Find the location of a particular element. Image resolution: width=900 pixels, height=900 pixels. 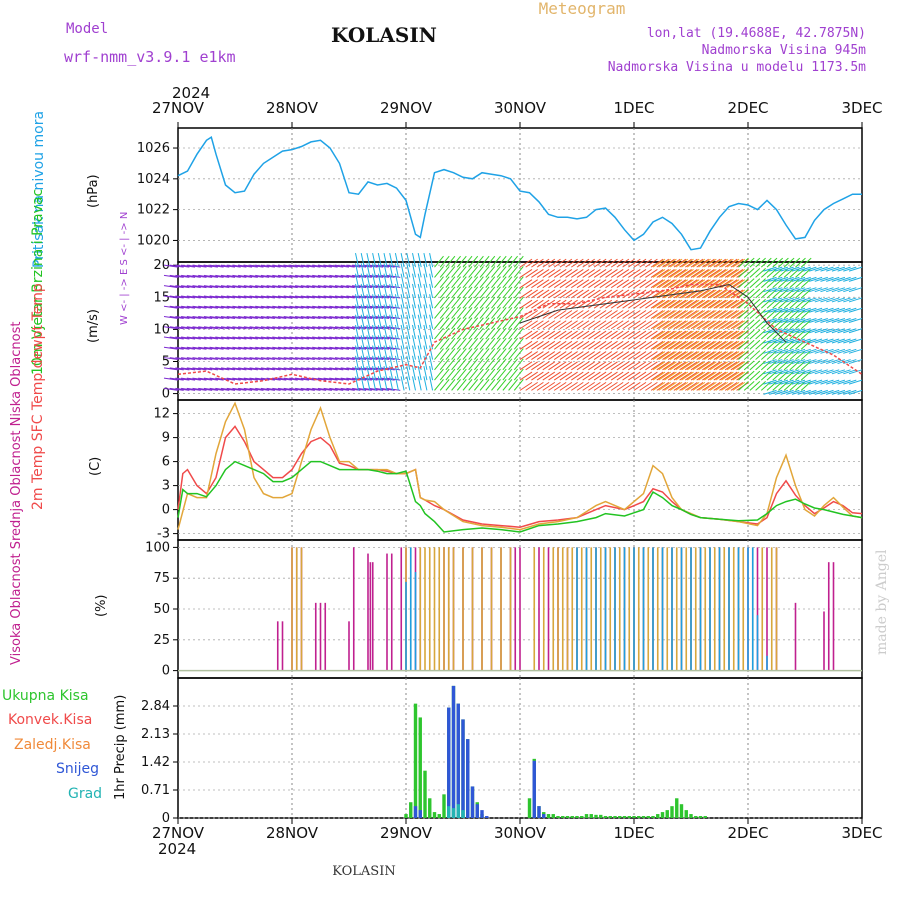

model-label: Model is located at coordinates (87, 29).